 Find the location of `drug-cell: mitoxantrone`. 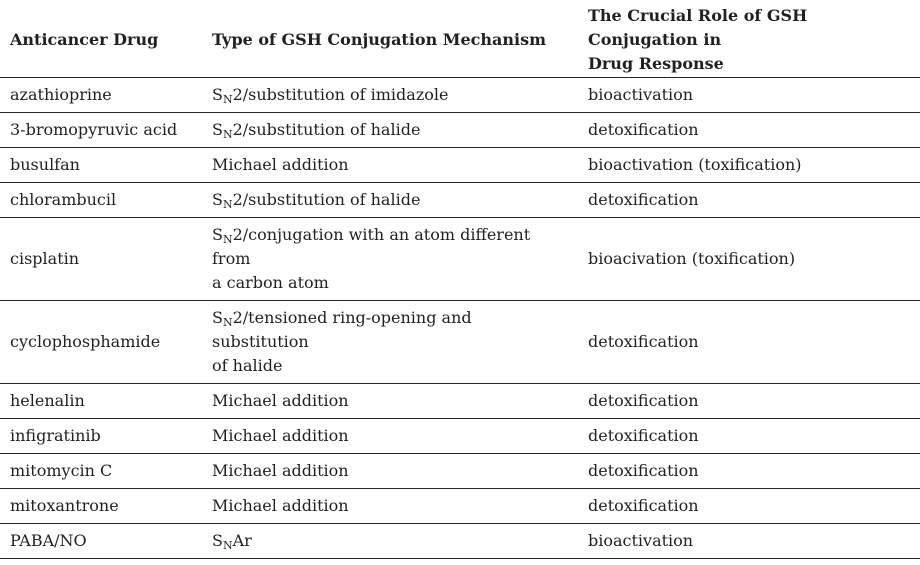

drug-cell: mitoxantrone is located at coordinates (106, 506).